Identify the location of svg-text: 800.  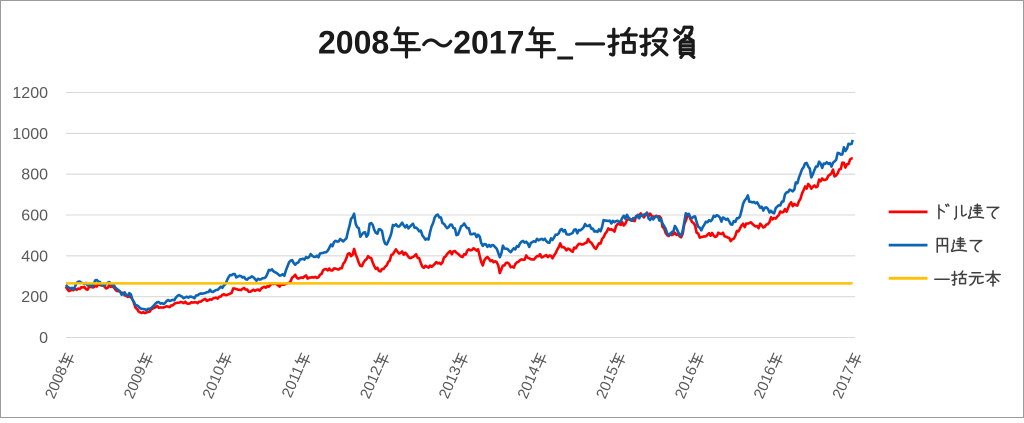
(34, 175).